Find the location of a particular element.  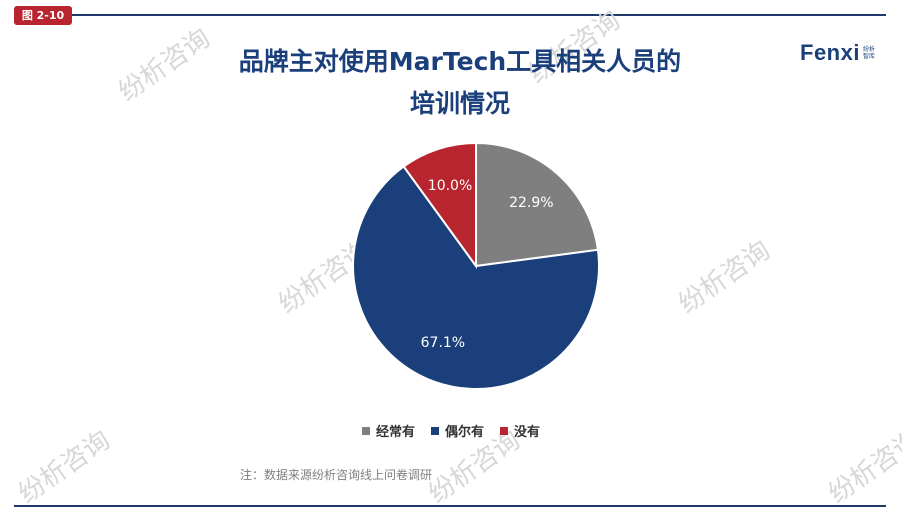

bottom-rule is located at coordinates (450, 506).